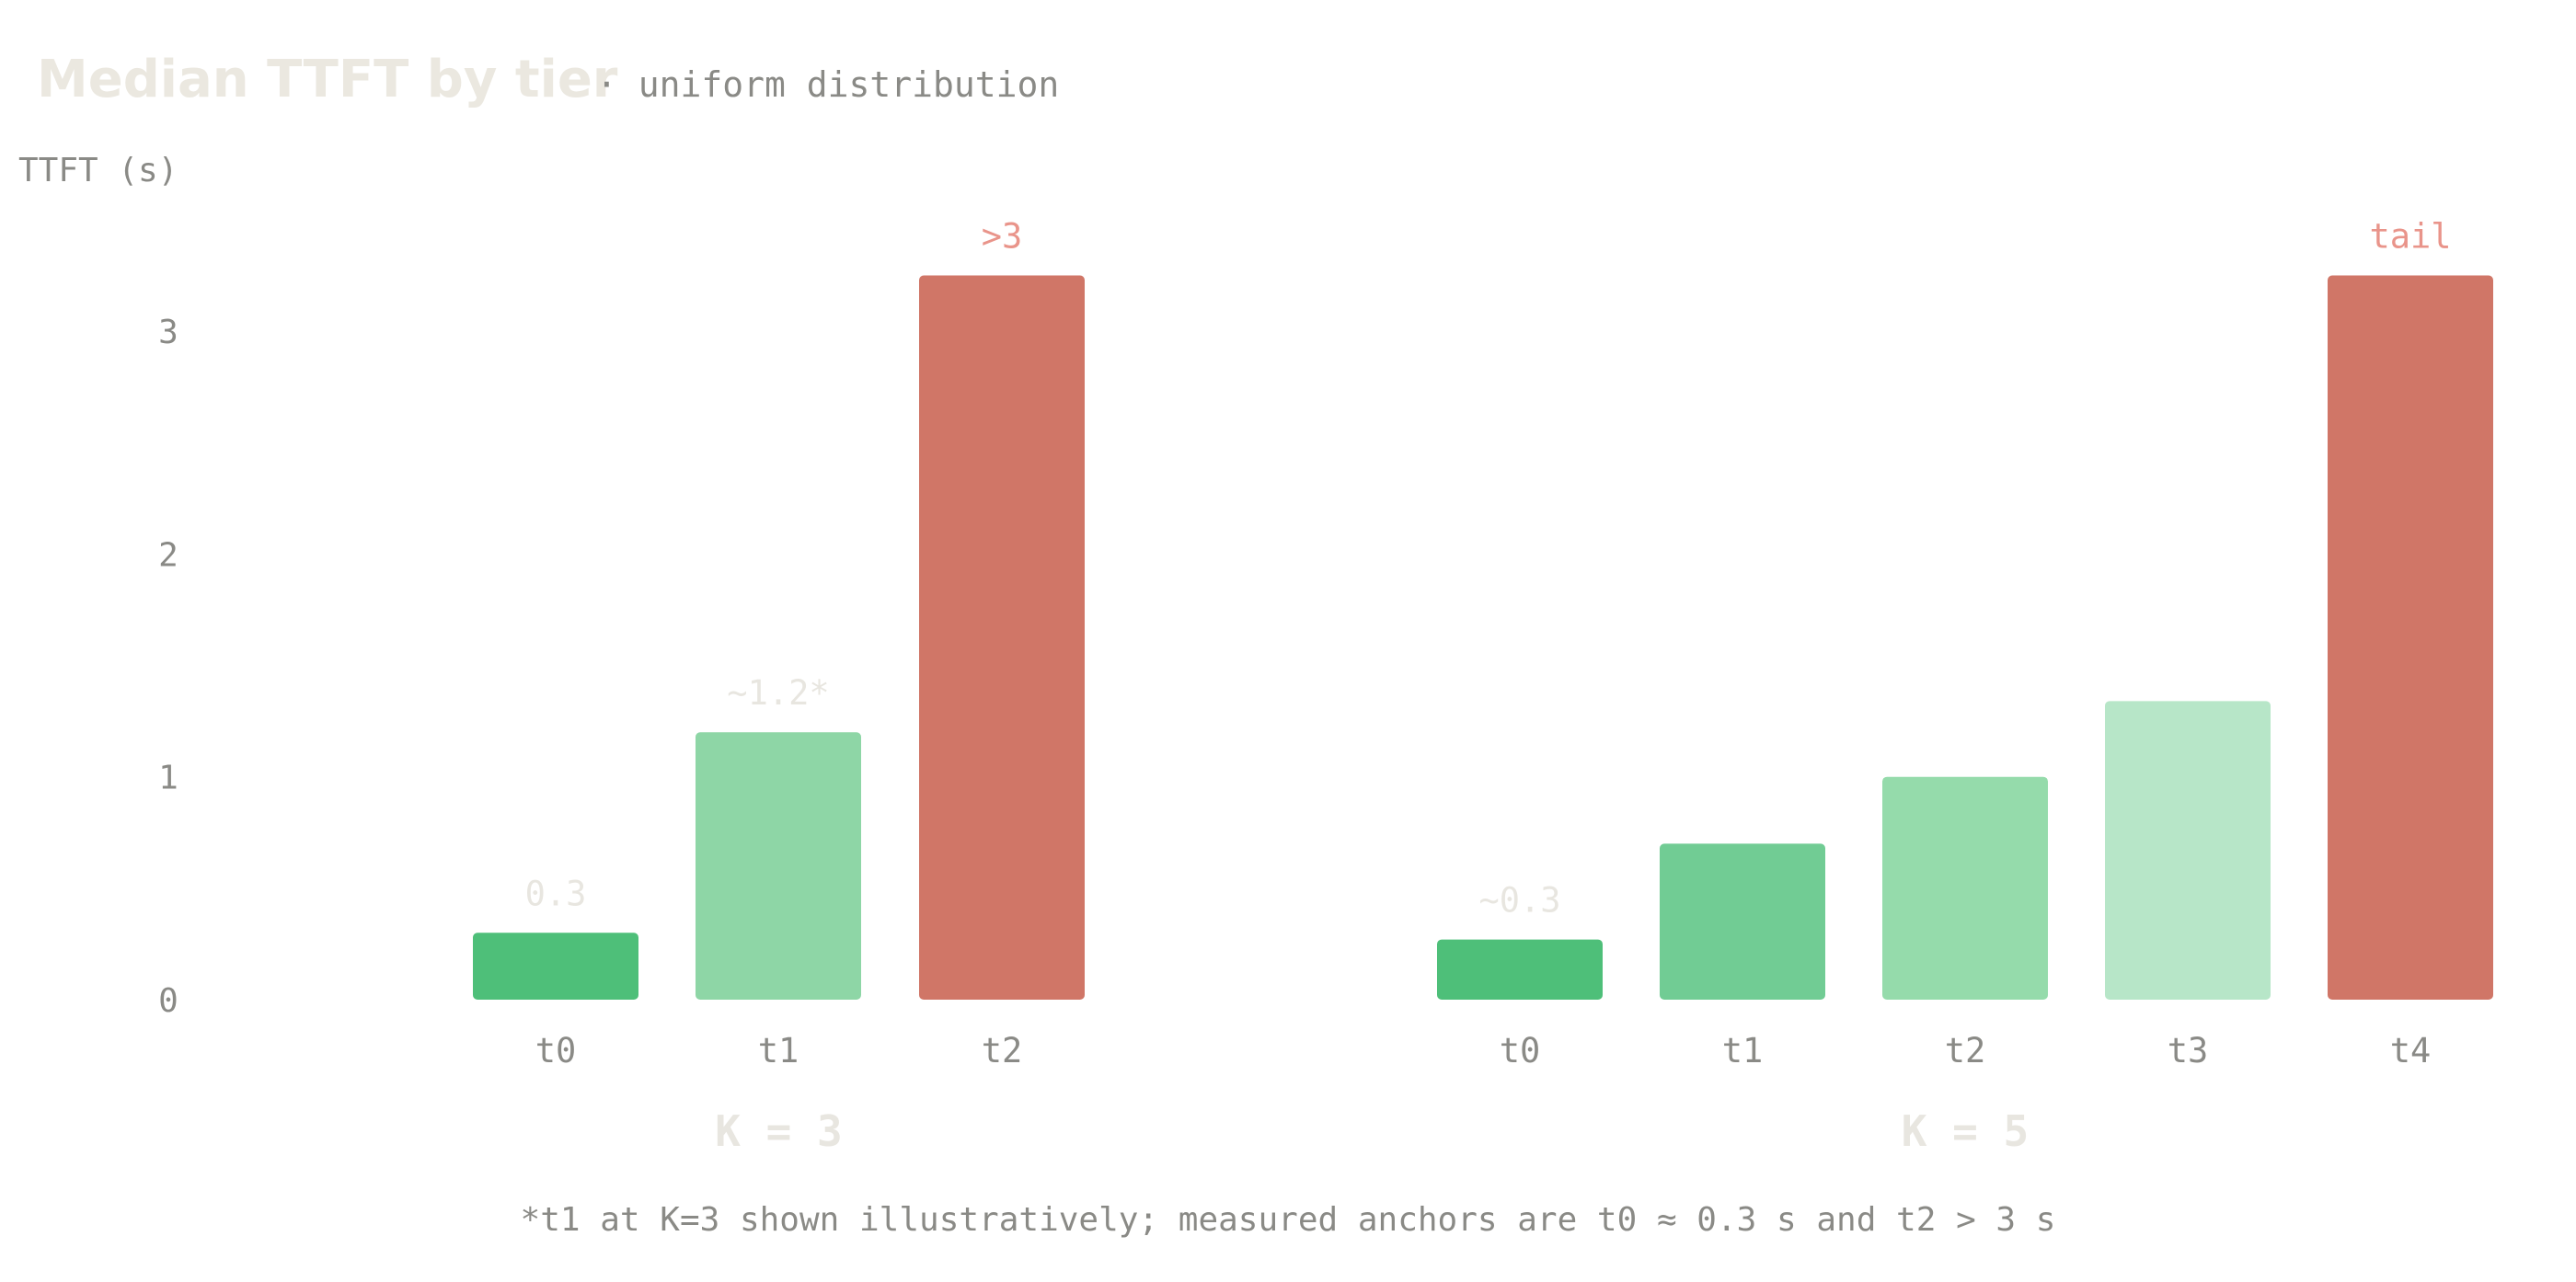  What do you see at coordinates (168, 779) in the screenshot?
I see `y-tick-label: 1` at bounding box center [168, 779].